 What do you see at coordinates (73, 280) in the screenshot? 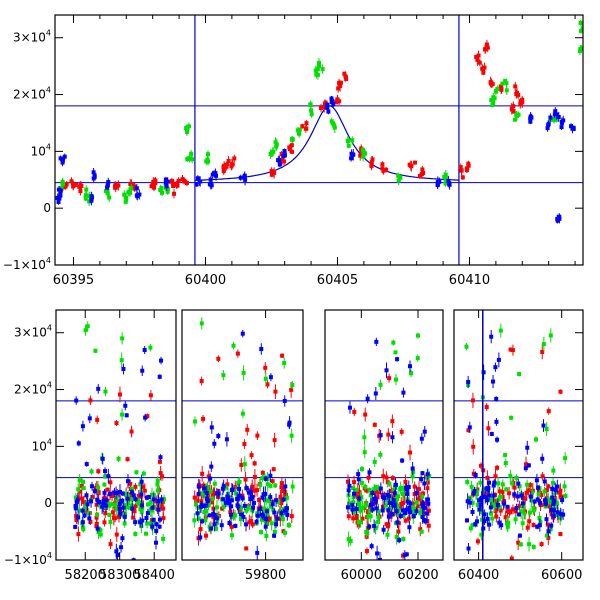
I see `x-tick-label: 60395` at bounding box center [73, 280].